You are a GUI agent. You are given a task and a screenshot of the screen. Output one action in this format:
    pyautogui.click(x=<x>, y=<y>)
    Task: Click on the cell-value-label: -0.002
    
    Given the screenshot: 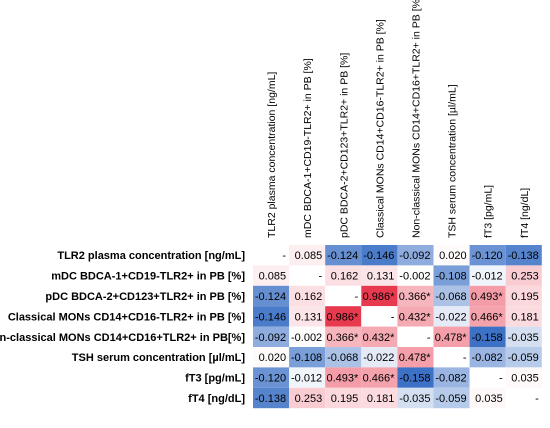 What is the action you would take?
    pyautogui.click(x=414, y=277)
    